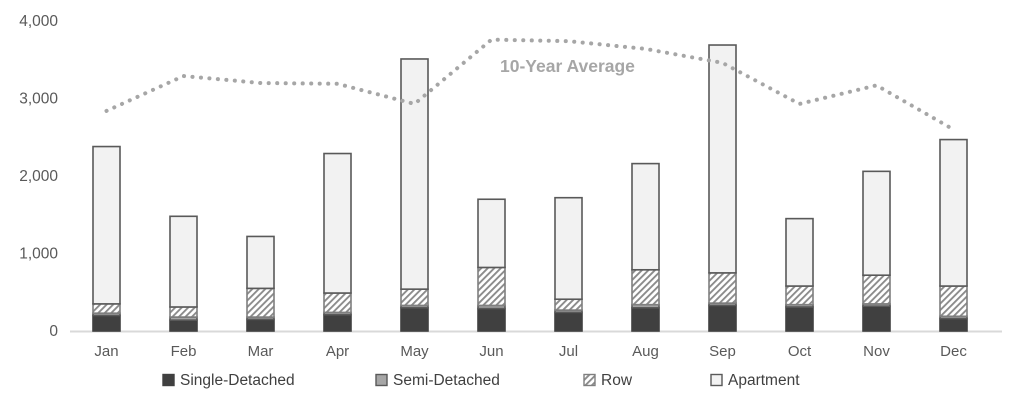 This screenshot has height=400, width=1024. I want to click on bar-segment-feb-apartment, so click(183, 261).